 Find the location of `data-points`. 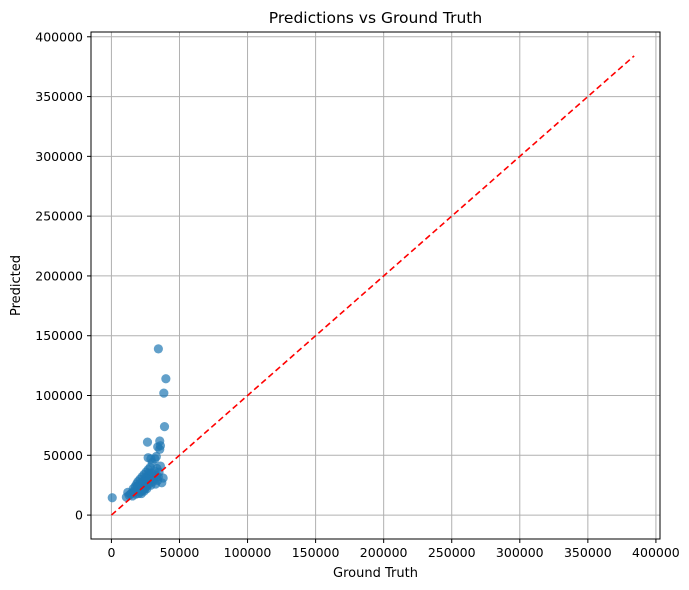

data-points is located at coordinates (139, 423).